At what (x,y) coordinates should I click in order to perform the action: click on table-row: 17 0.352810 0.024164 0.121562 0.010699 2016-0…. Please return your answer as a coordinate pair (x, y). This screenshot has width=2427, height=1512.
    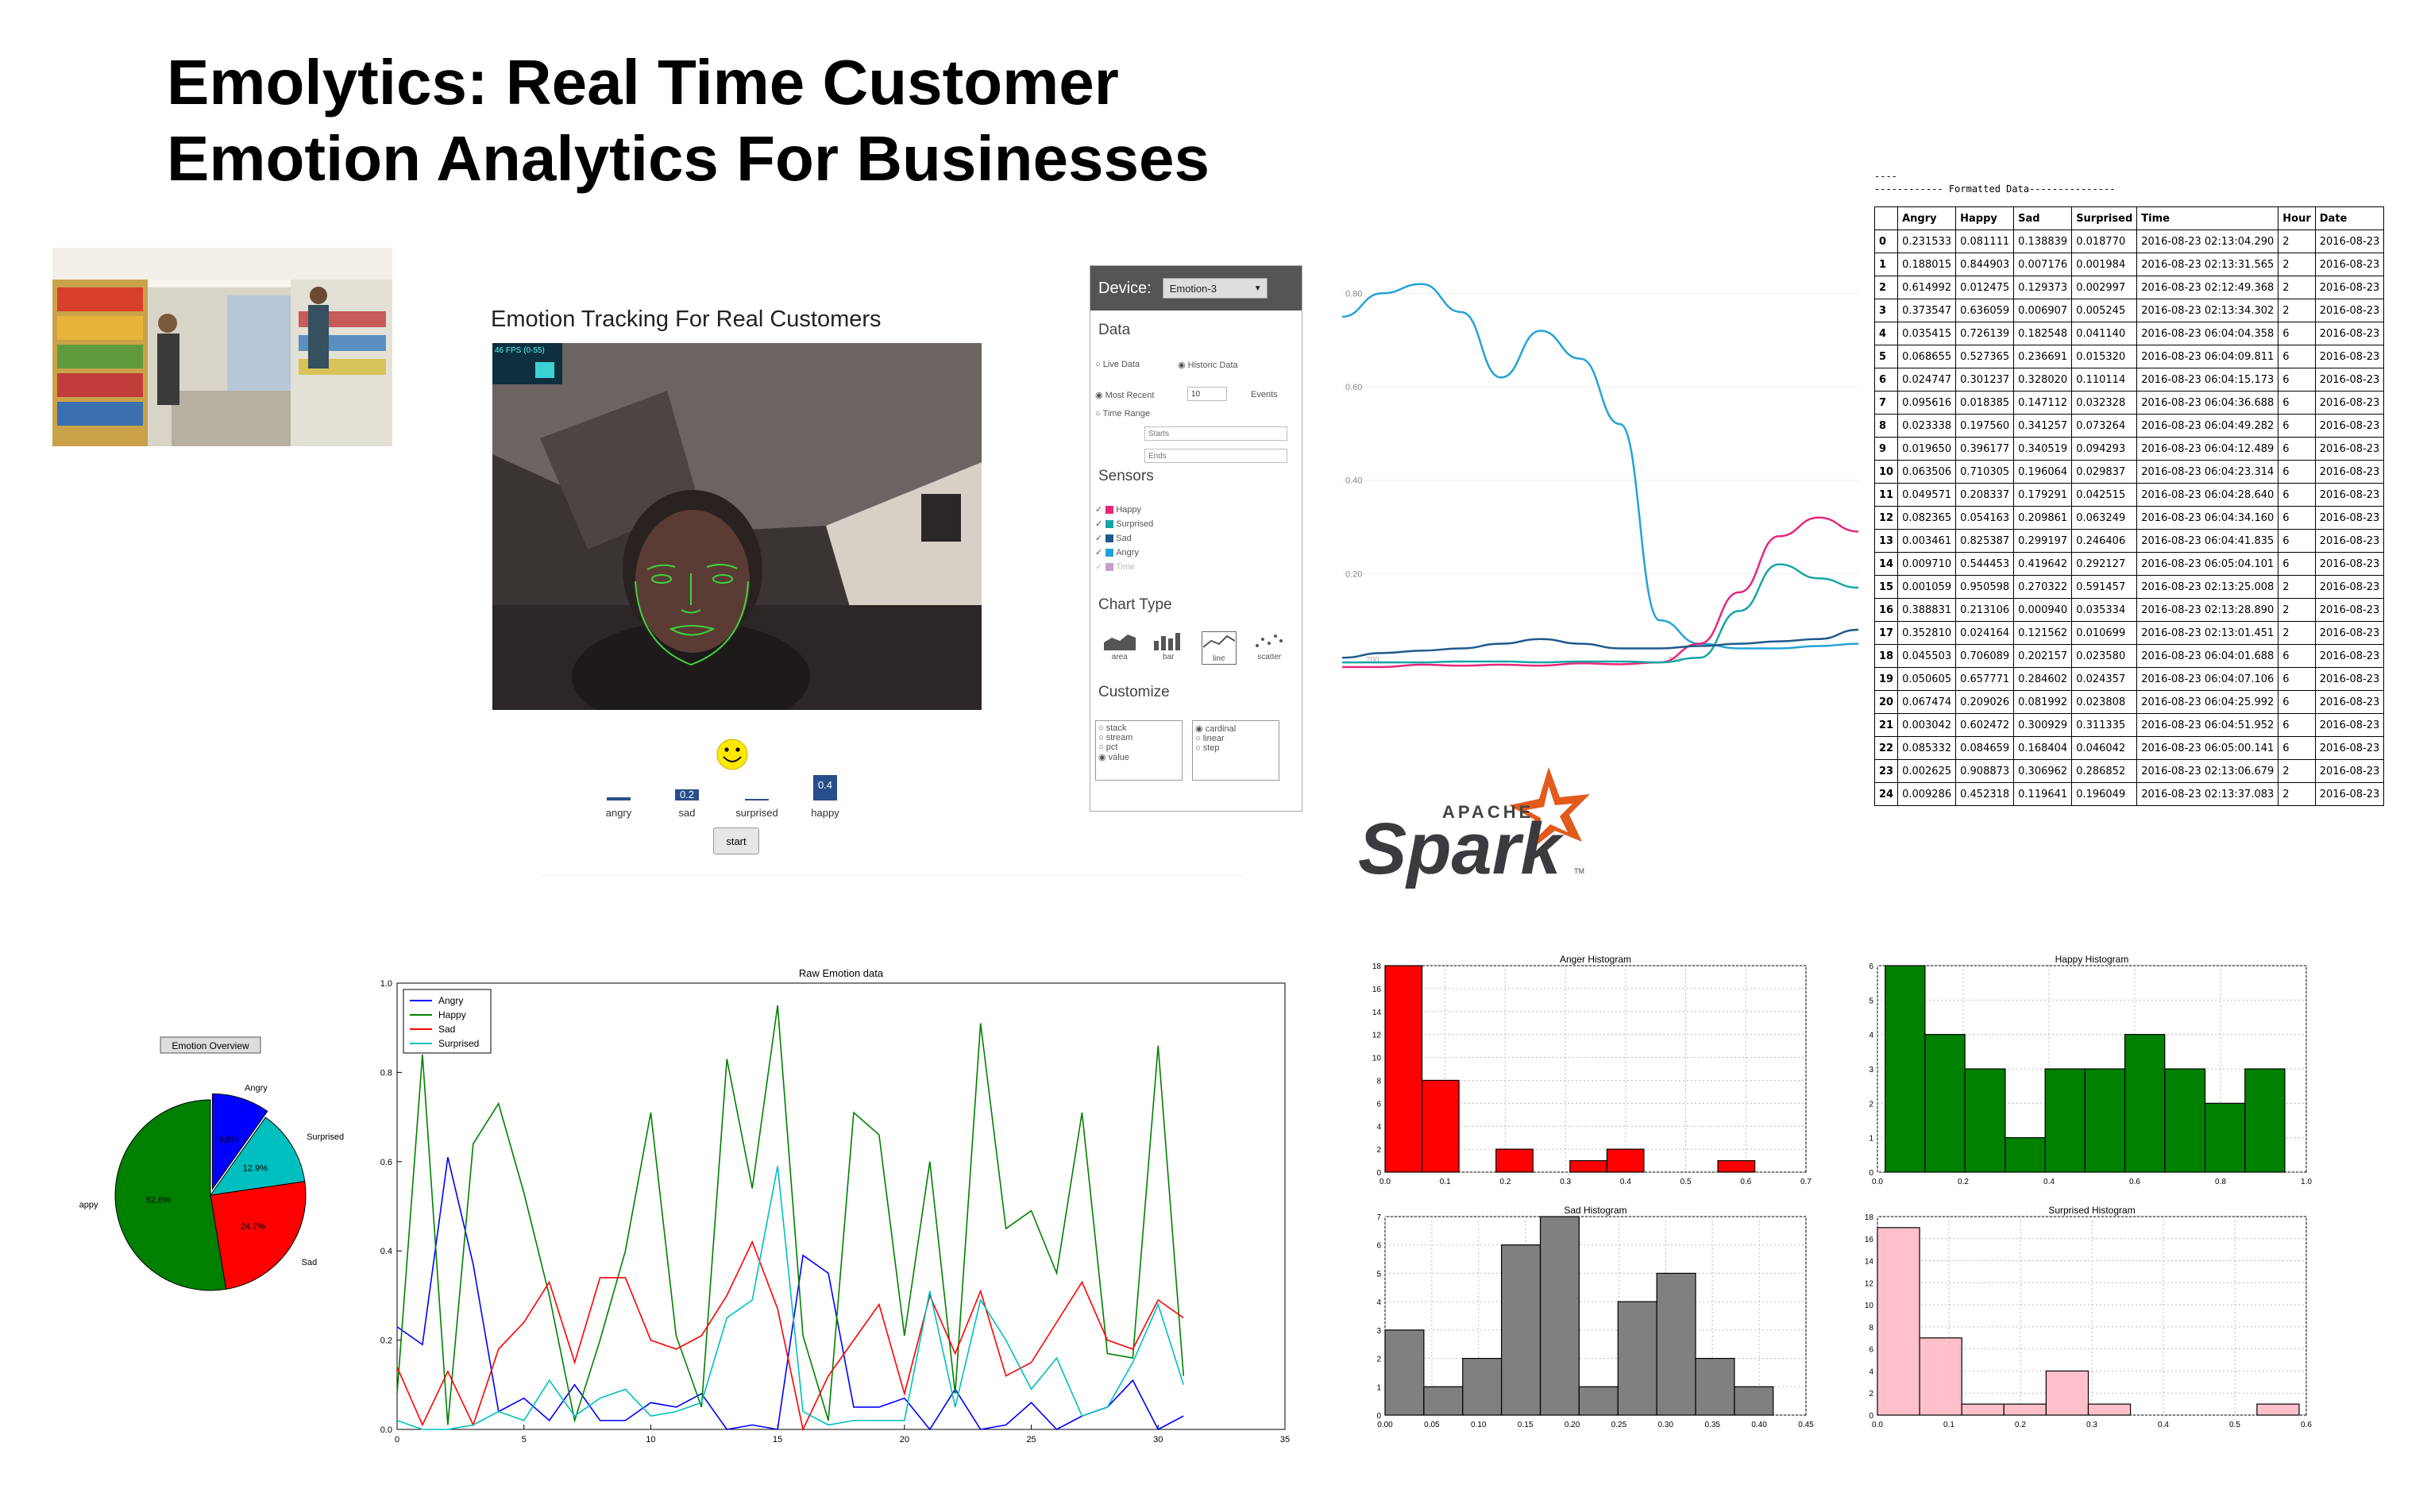
    Looking at the image, I should click on (2129, 633).